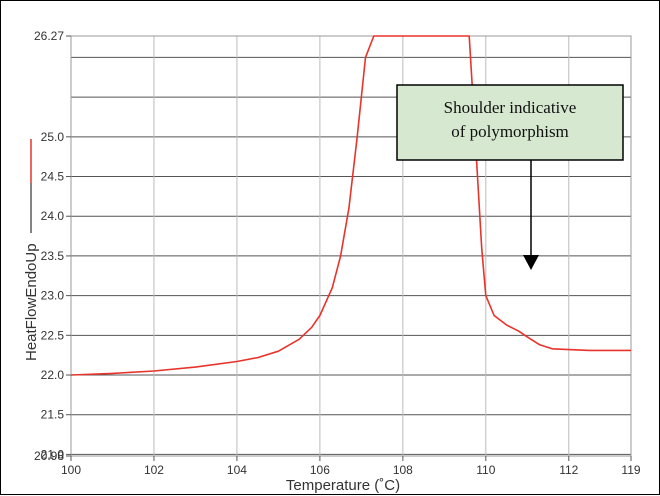  I want to click on x-tick-label: 110, so click(485, 470).